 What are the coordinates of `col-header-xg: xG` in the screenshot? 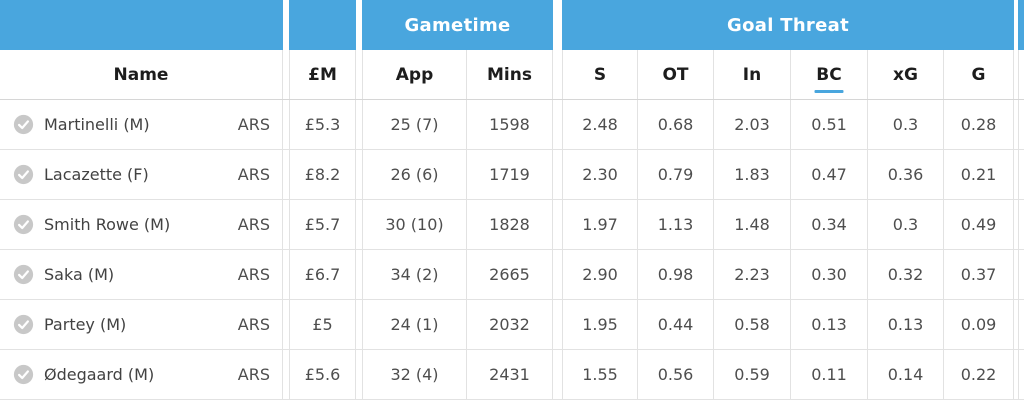 It's located at (906, 74).